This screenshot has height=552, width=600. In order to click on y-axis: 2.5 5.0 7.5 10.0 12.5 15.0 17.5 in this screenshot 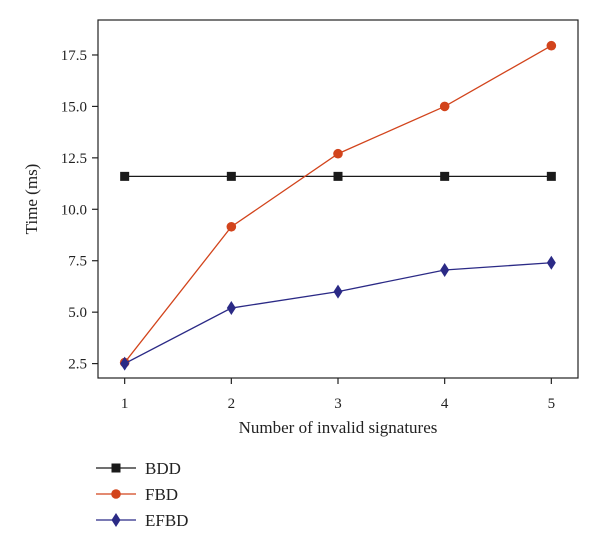, I will do `click(79, 210)`.